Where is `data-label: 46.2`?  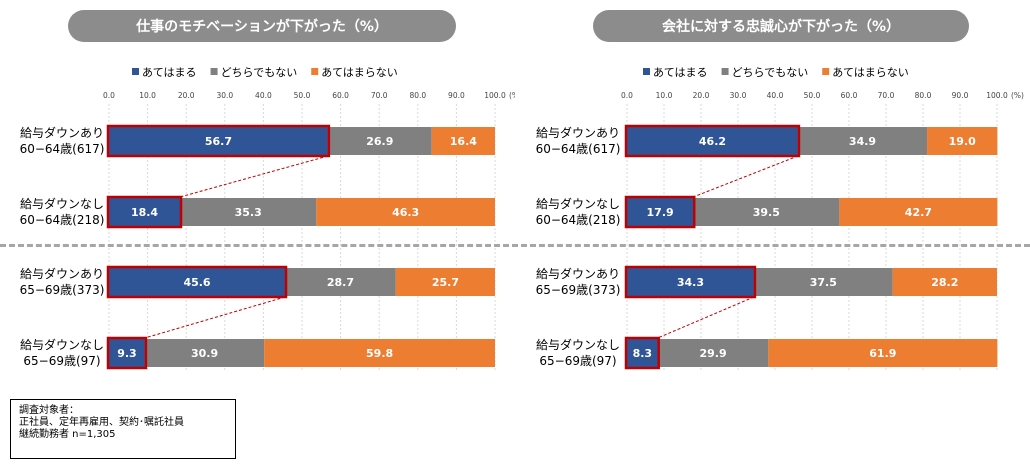
data-label: 46.2 is located at coordinates (712, 141).